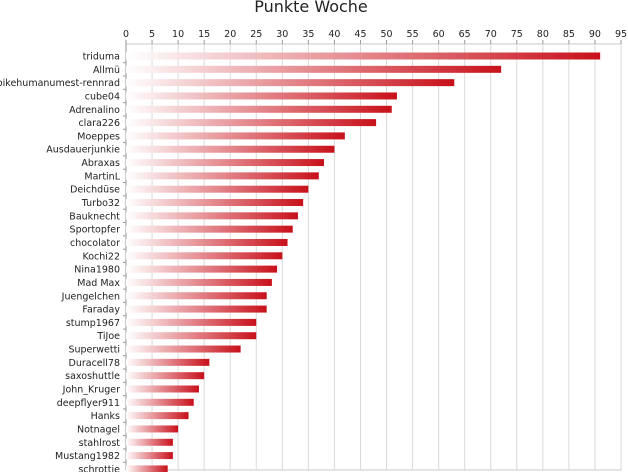  I want to click on x-tick-label: 55, so click(413, 34).